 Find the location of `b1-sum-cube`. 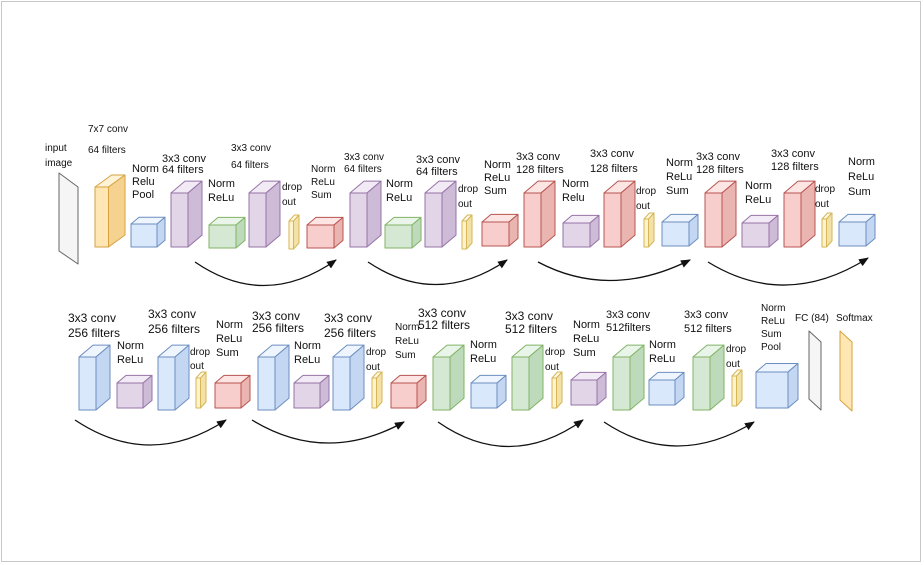

b1-sum-cube is located at coordinates (325, 232).